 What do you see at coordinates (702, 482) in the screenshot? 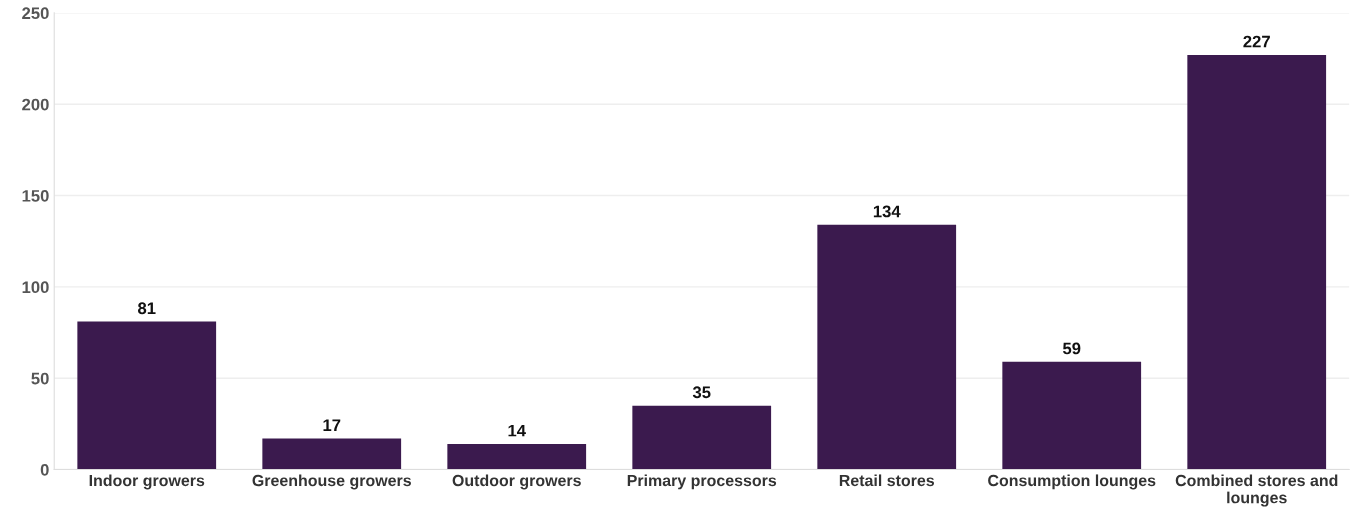
I see `x-tick-label: Primary processors` at bounding box center [702, 482].